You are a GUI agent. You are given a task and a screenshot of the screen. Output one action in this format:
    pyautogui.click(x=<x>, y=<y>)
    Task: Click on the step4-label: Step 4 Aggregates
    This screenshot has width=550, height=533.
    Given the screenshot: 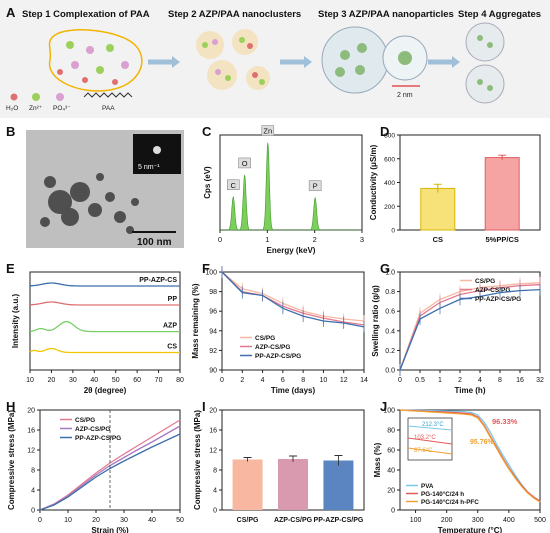 What is the action you would take?
    pyautogui.click(x=499, y=14)
    